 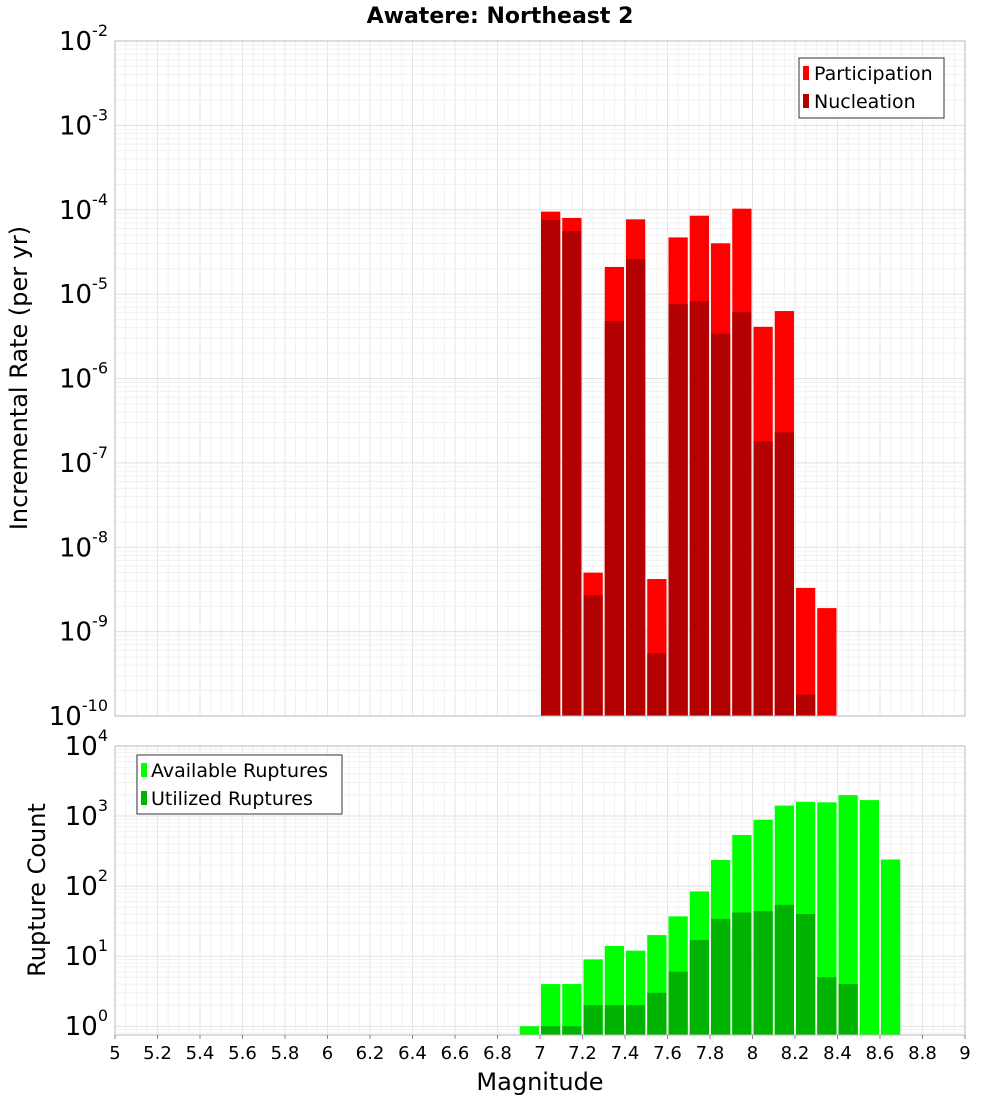 I want to click on x-tick-label: 7.4, so click(x=625, y=1053).